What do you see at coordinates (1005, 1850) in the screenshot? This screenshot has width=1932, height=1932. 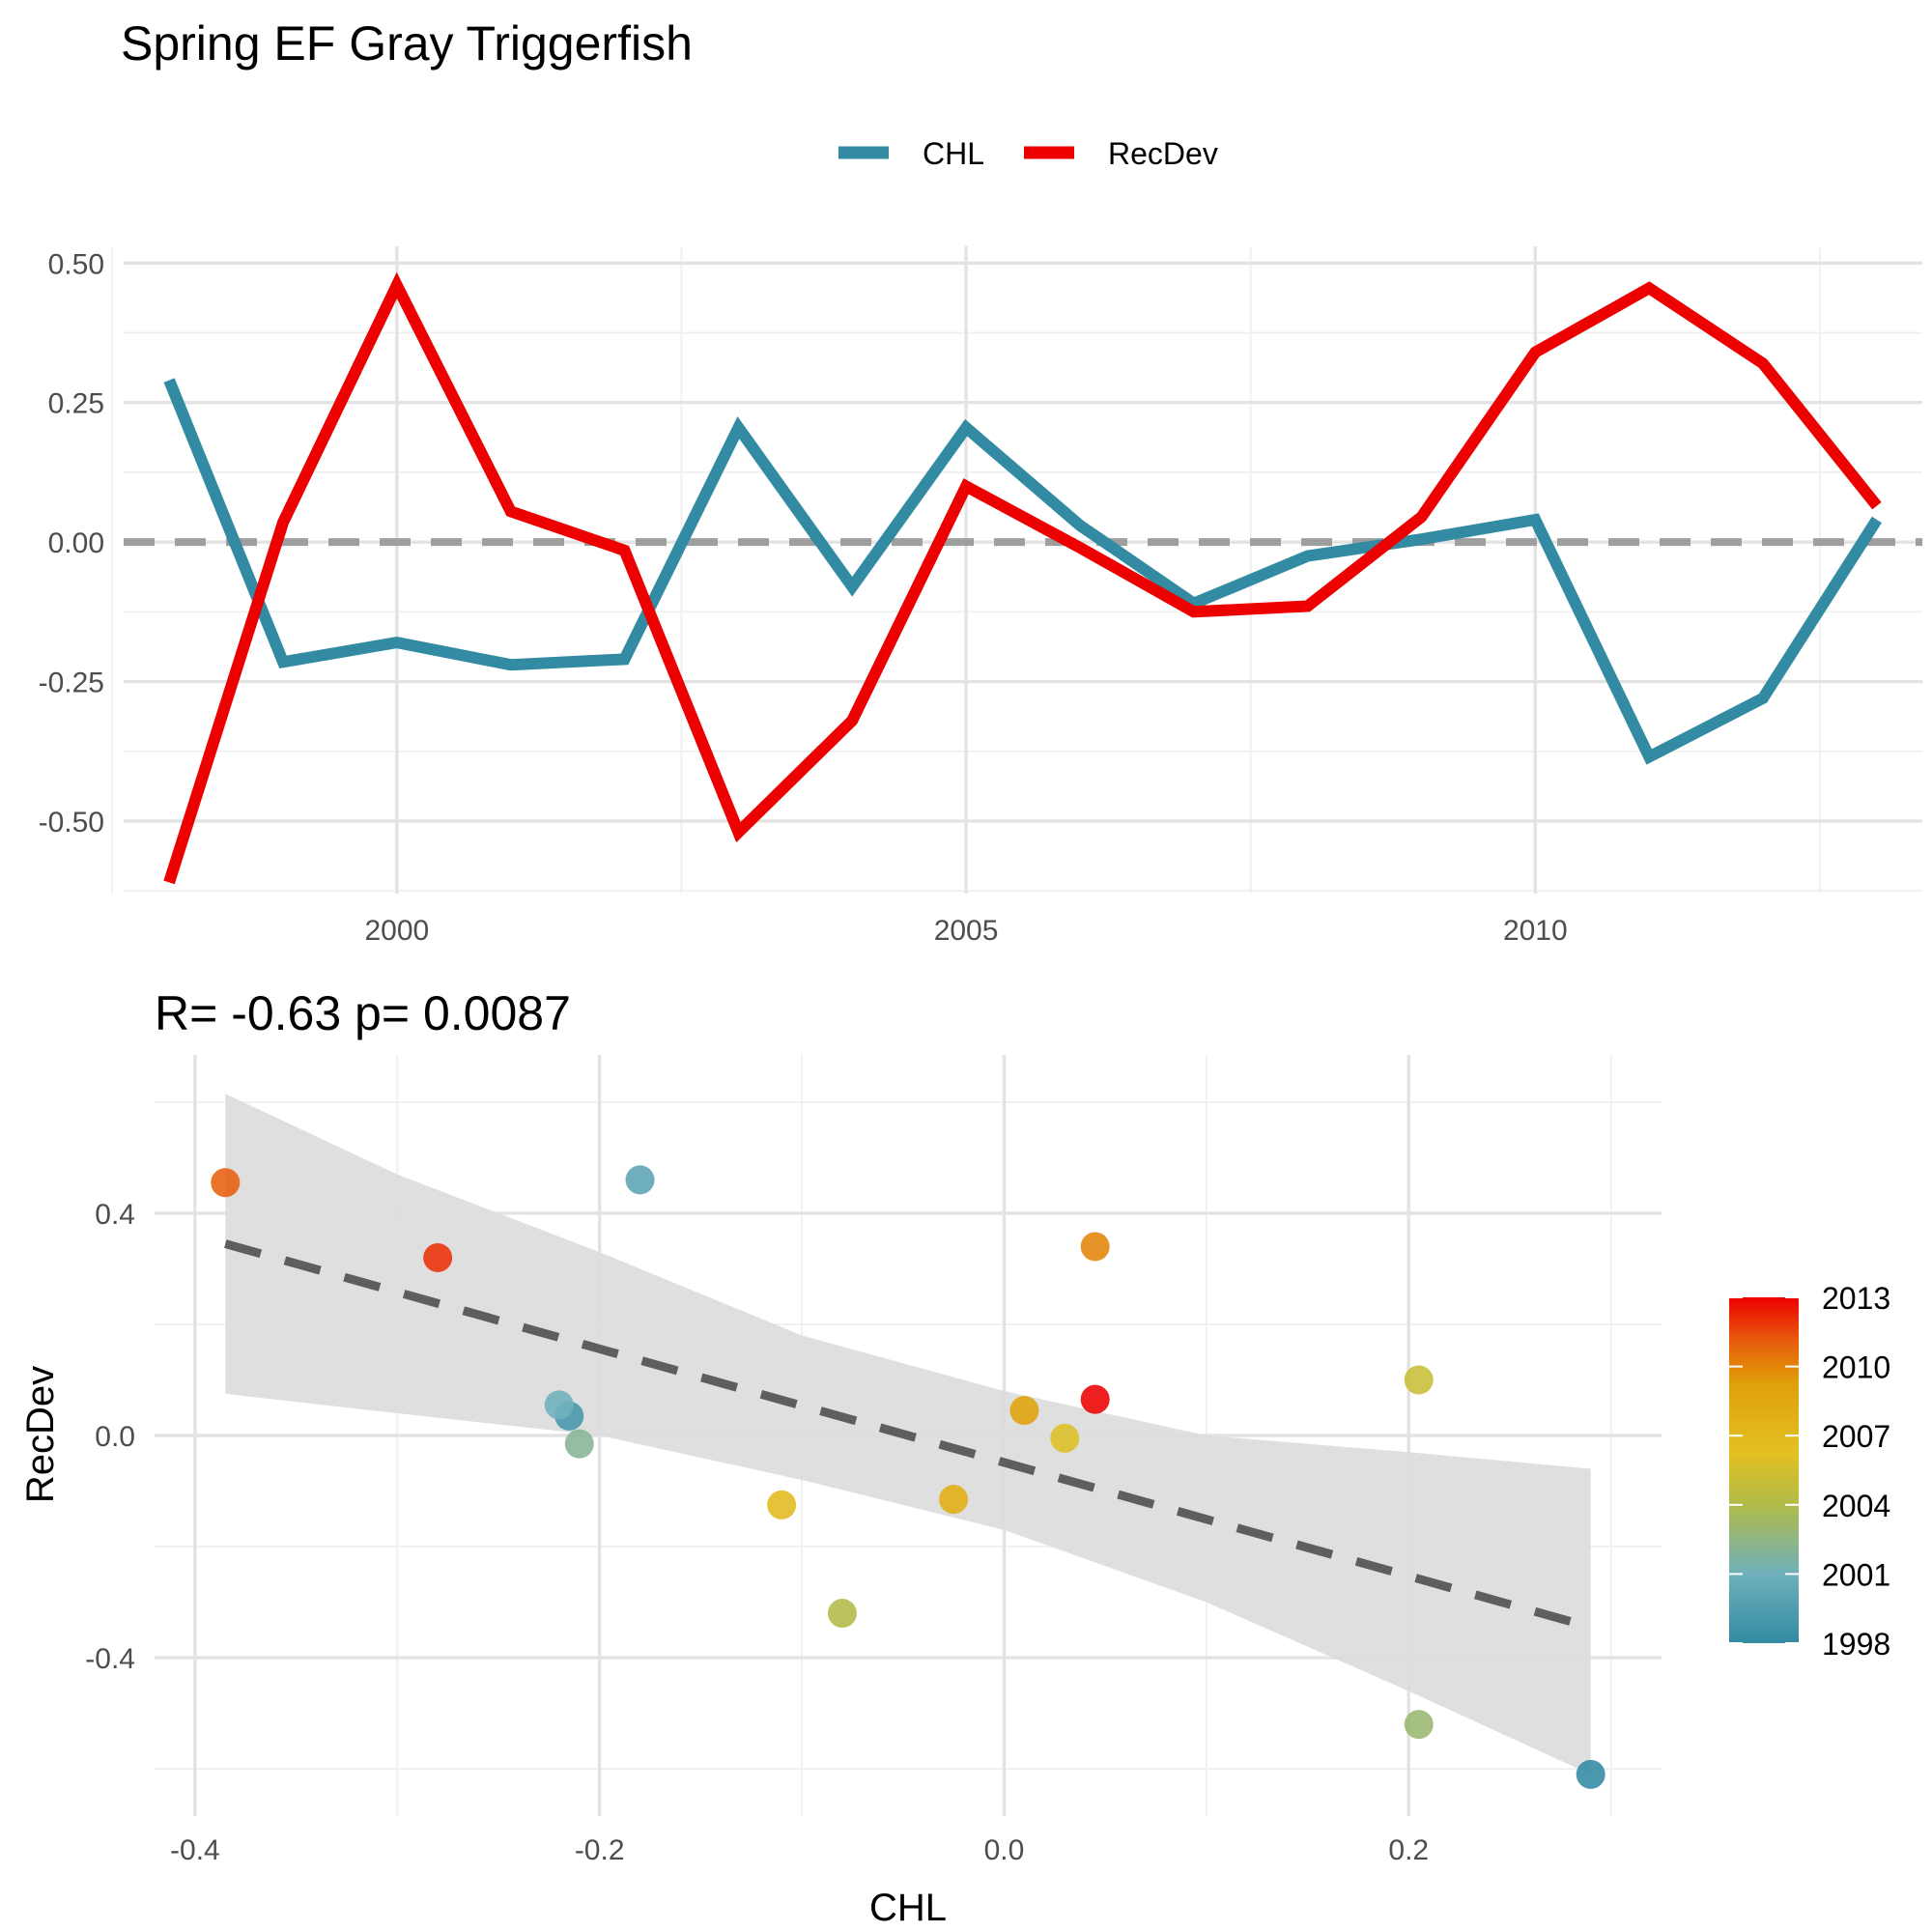 I see `bottom-x-tick-label: 0.0` at bounding box center [1005, 1850].